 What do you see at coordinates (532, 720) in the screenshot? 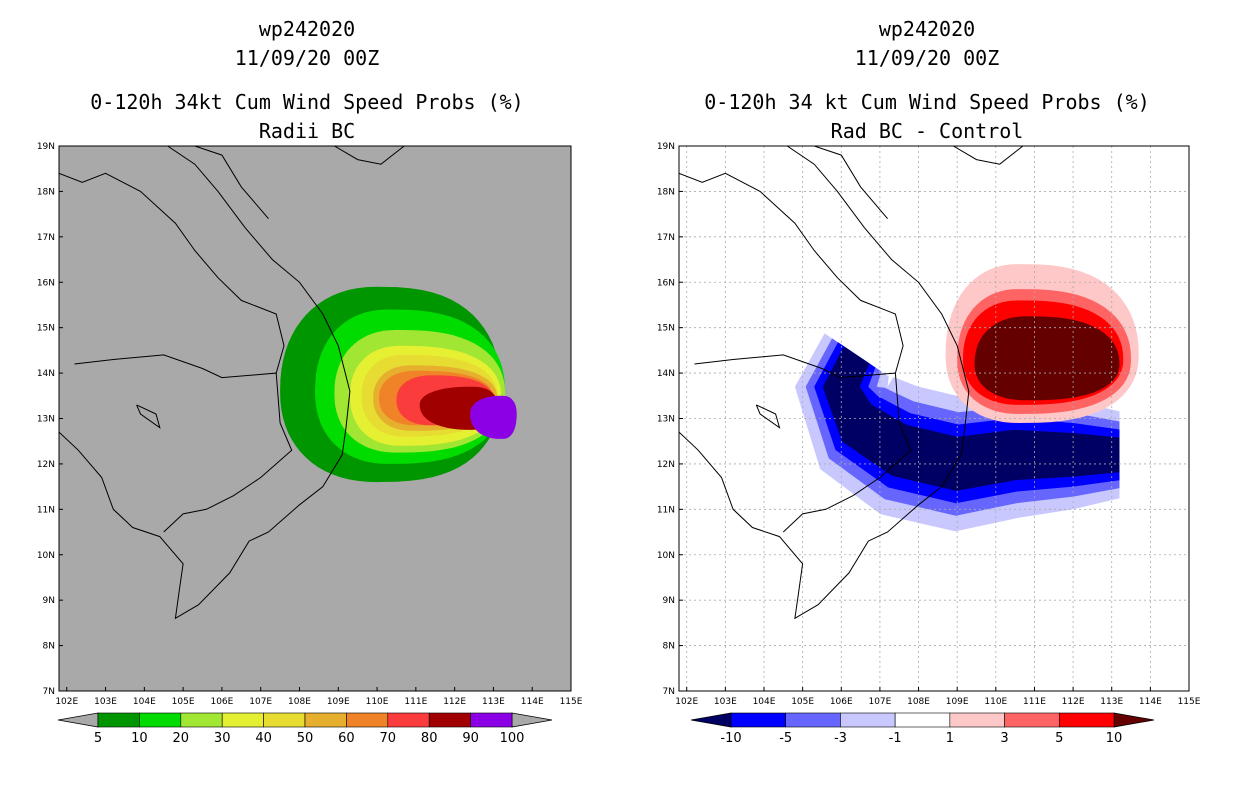
I see `colorbar-end-right` at bounding box center [532, 720].